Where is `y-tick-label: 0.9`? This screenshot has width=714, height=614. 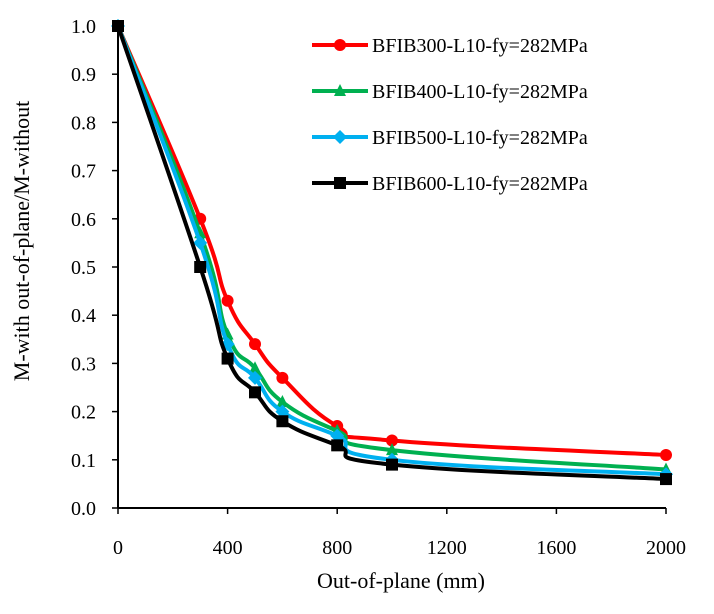
y-tick-label: 0.9 is located at coordinates (83, 75).